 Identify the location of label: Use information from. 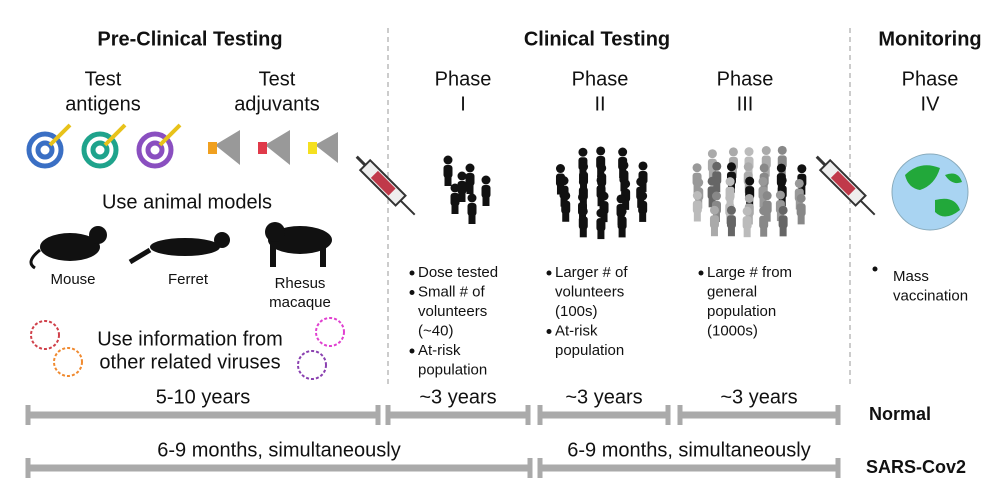
(190, 339).